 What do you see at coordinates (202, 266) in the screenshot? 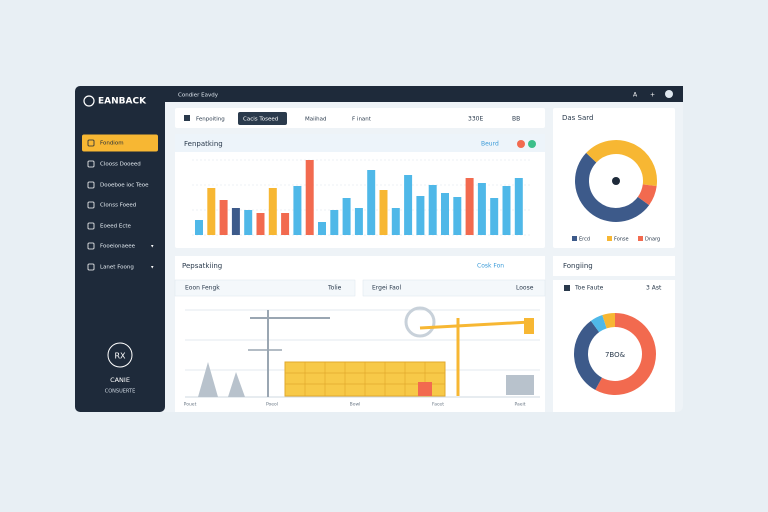
I see `panel-title: Pepsatkiing` at bounding box center [202, 266].